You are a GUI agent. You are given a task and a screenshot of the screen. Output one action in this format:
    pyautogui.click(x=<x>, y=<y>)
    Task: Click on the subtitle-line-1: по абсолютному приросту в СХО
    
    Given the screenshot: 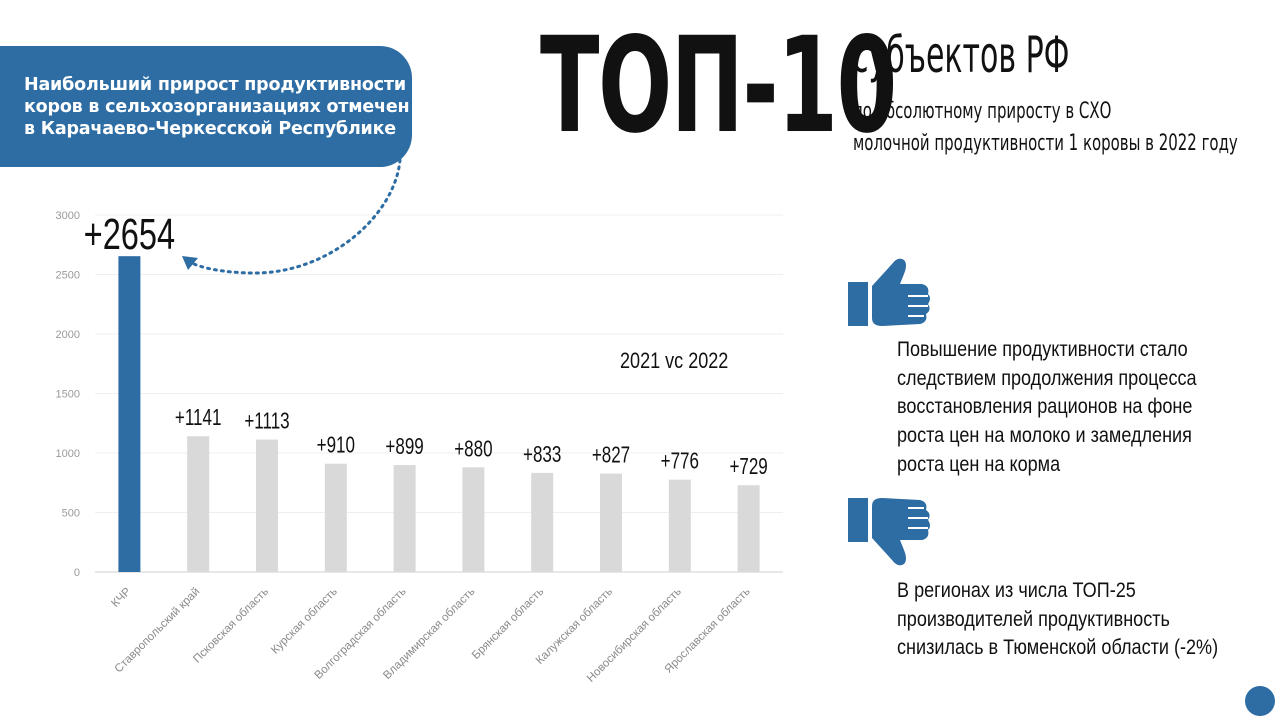 What is the action you would take?
    pyautogui.click(x=982, y=111)
    